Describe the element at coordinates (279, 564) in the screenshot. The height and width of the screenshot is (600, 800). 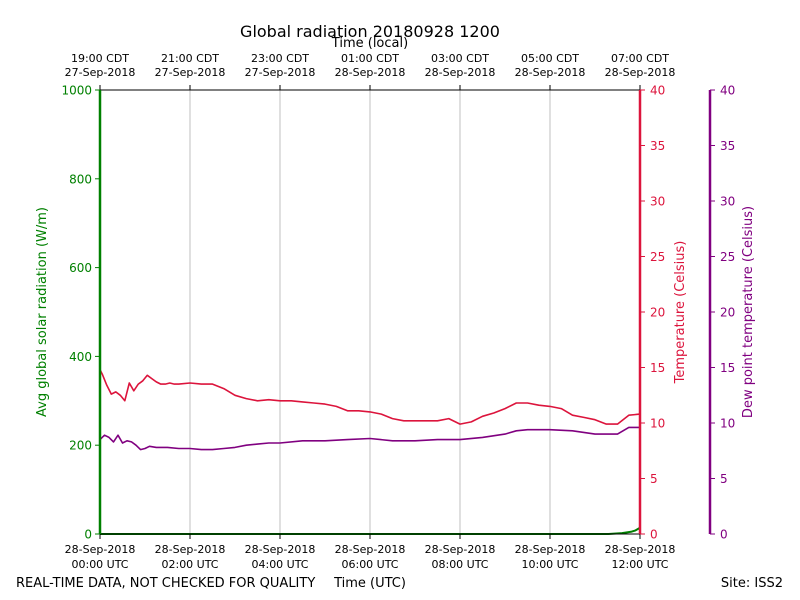
I see `bottom-tick-label-time: 04:00 UTC` at that location.